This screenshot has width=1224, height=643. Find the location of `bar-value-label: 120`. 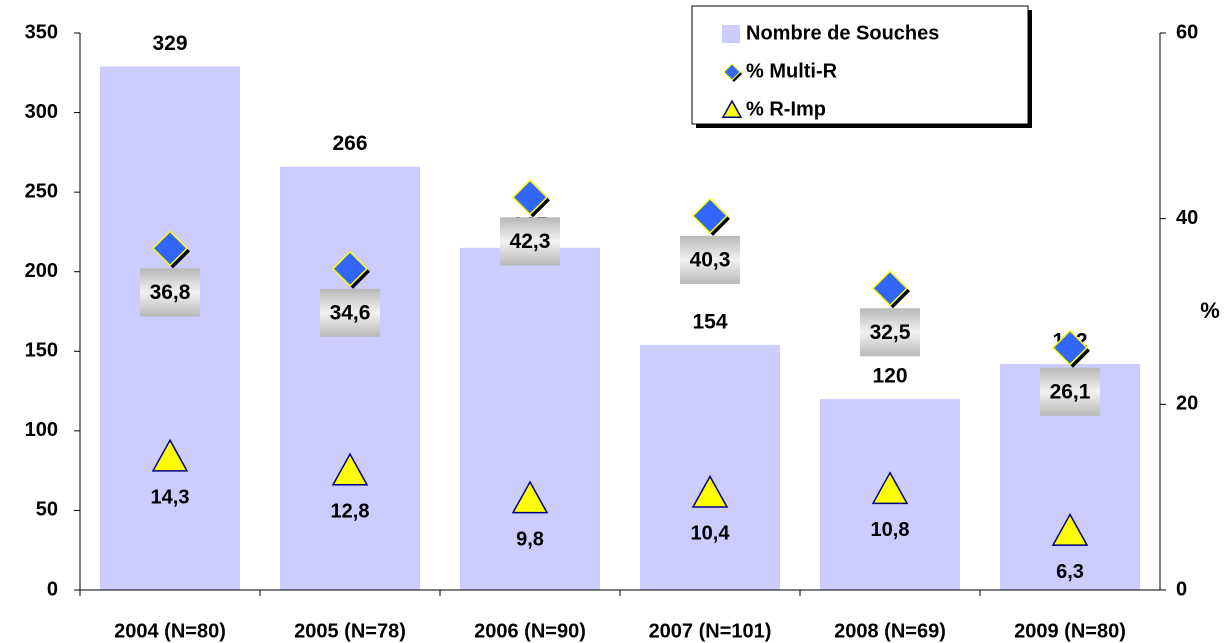

bar-value-label: 120 is located at coordinates (889, 376).